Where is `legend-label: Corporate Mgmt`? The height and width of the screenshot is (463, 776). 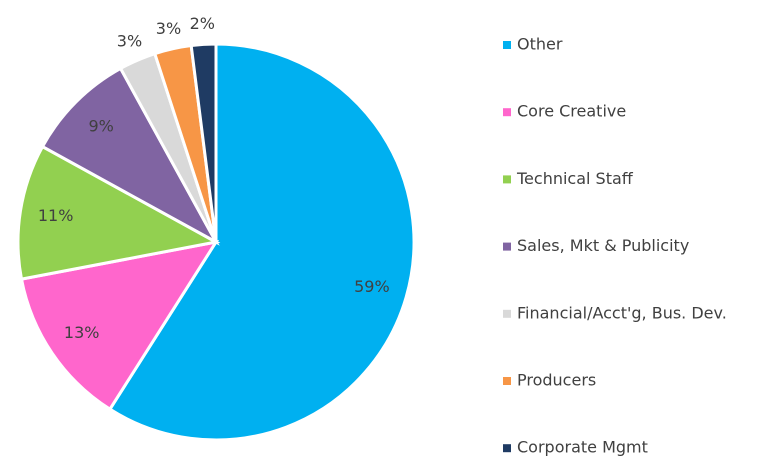
legend-label: Corporate Mgmt is located at coordinates (582, 447).